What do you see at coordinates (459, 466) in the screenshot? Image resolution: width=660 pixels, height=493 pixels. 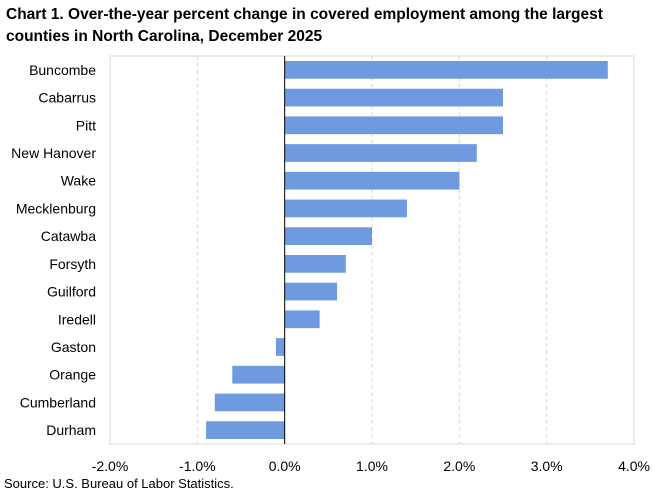 I see `x-tick-label: 2.0%` at bounding box center [459, 466].